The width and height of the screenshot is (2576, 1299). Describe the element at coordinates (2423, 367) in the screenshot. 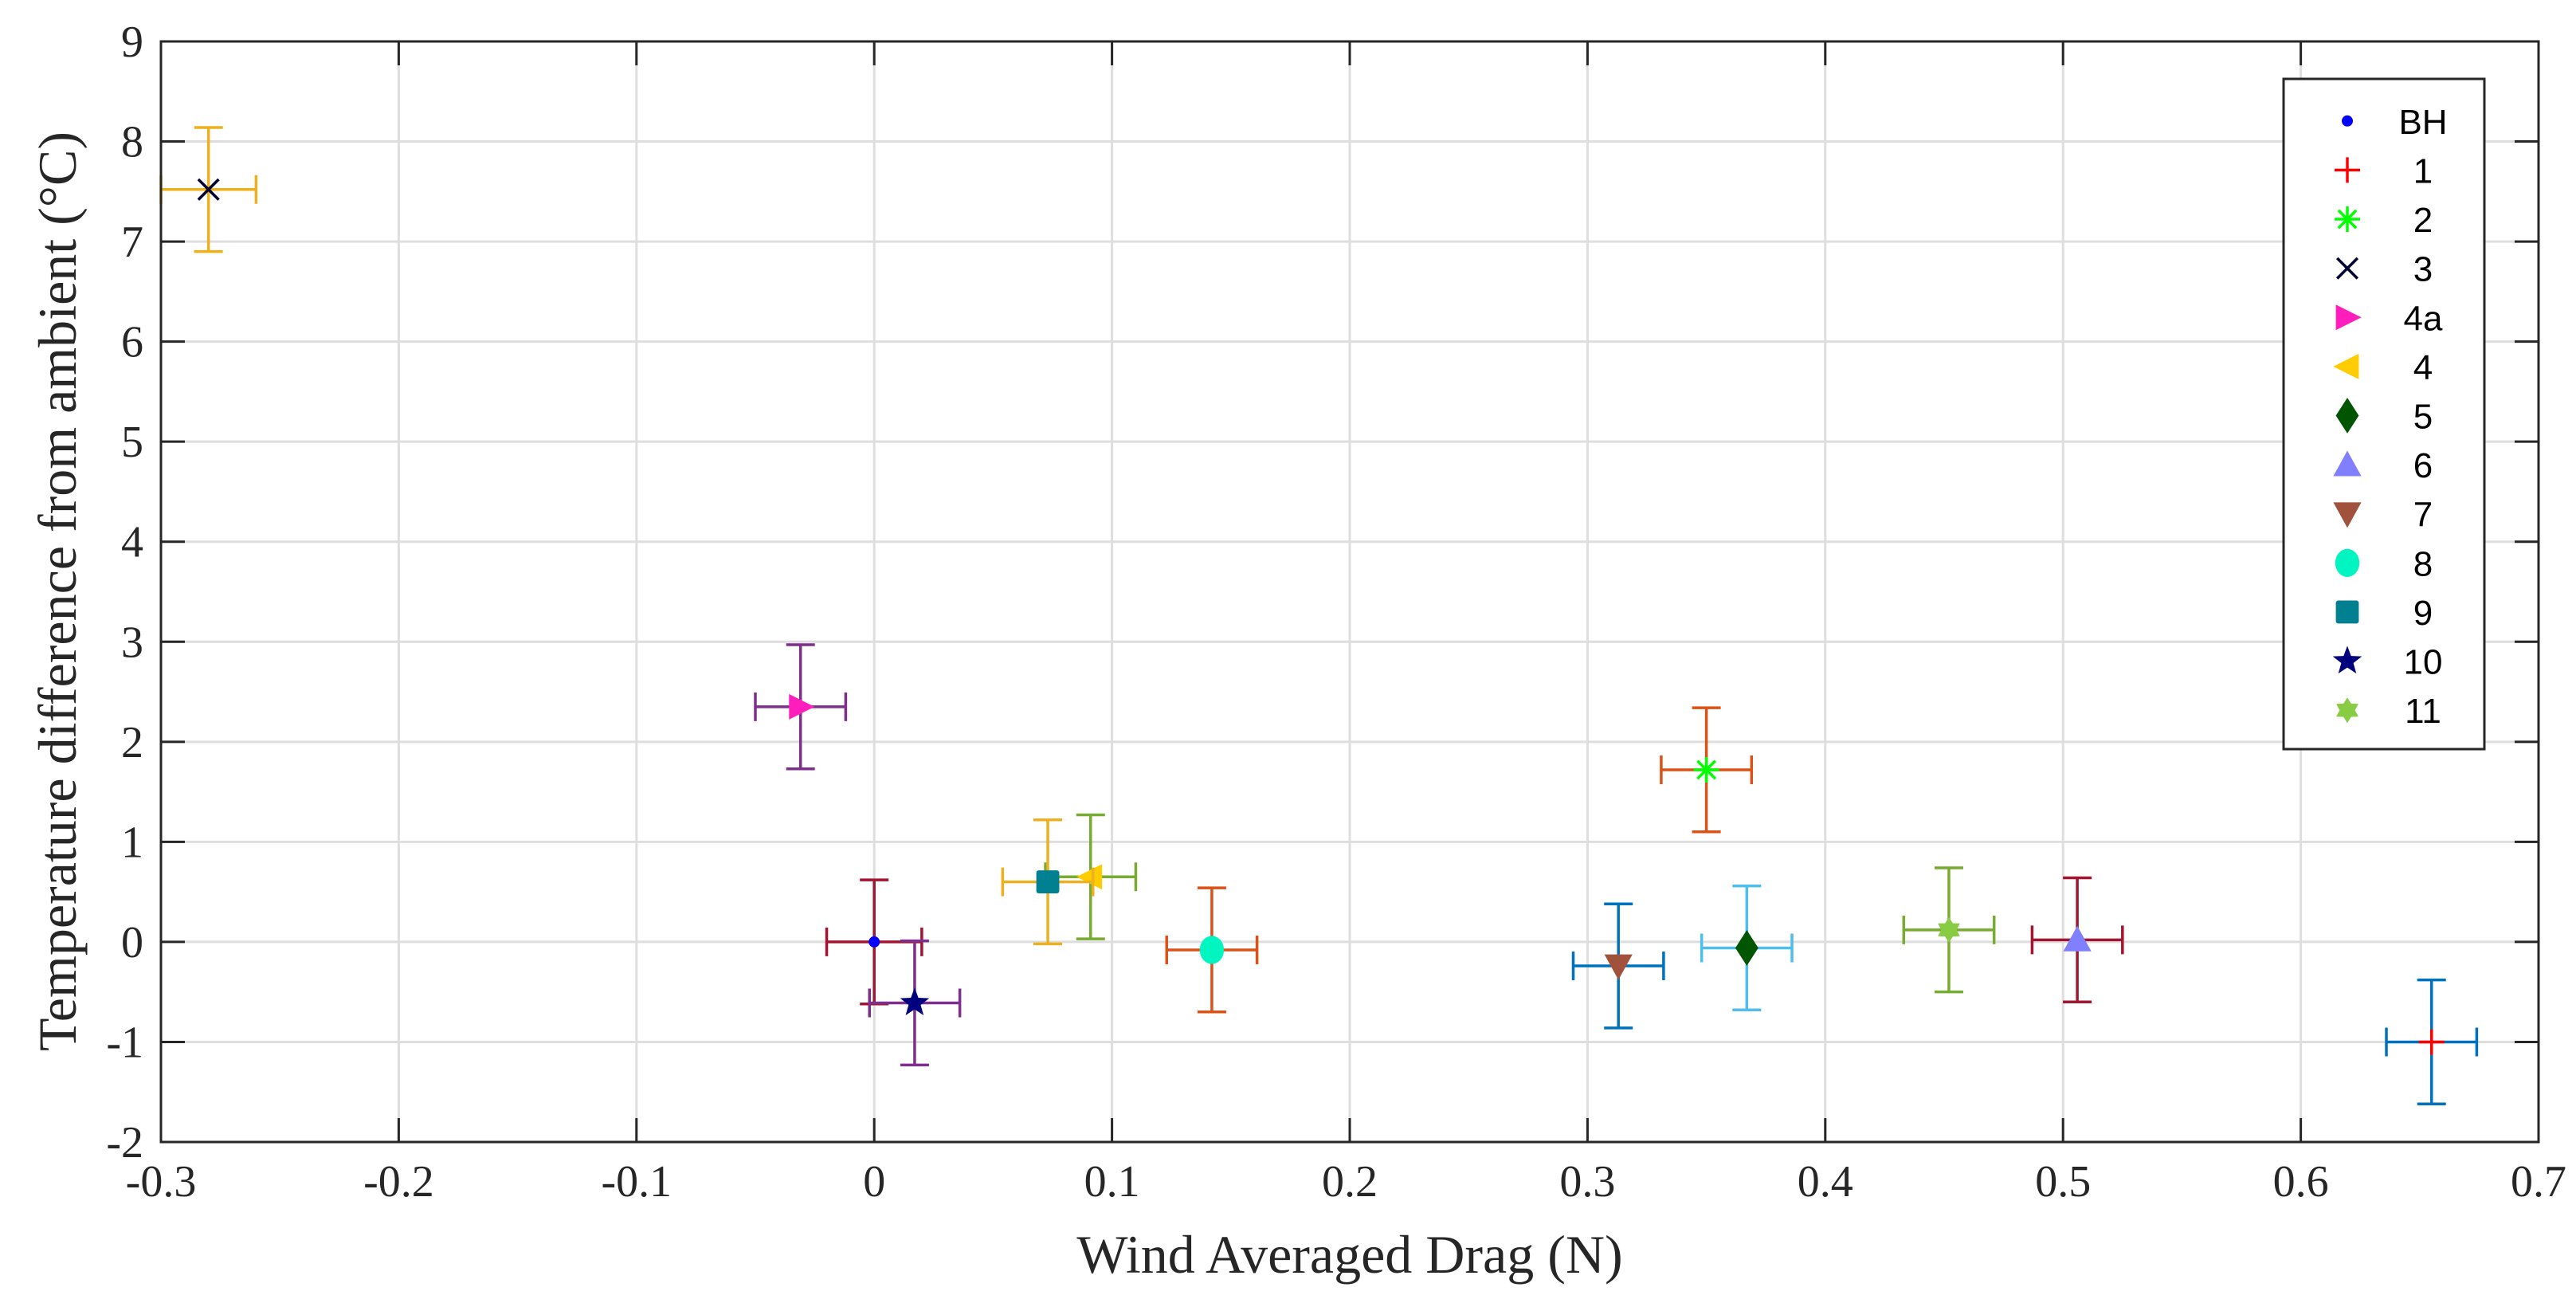

I see `legend-label: 4` at that location.